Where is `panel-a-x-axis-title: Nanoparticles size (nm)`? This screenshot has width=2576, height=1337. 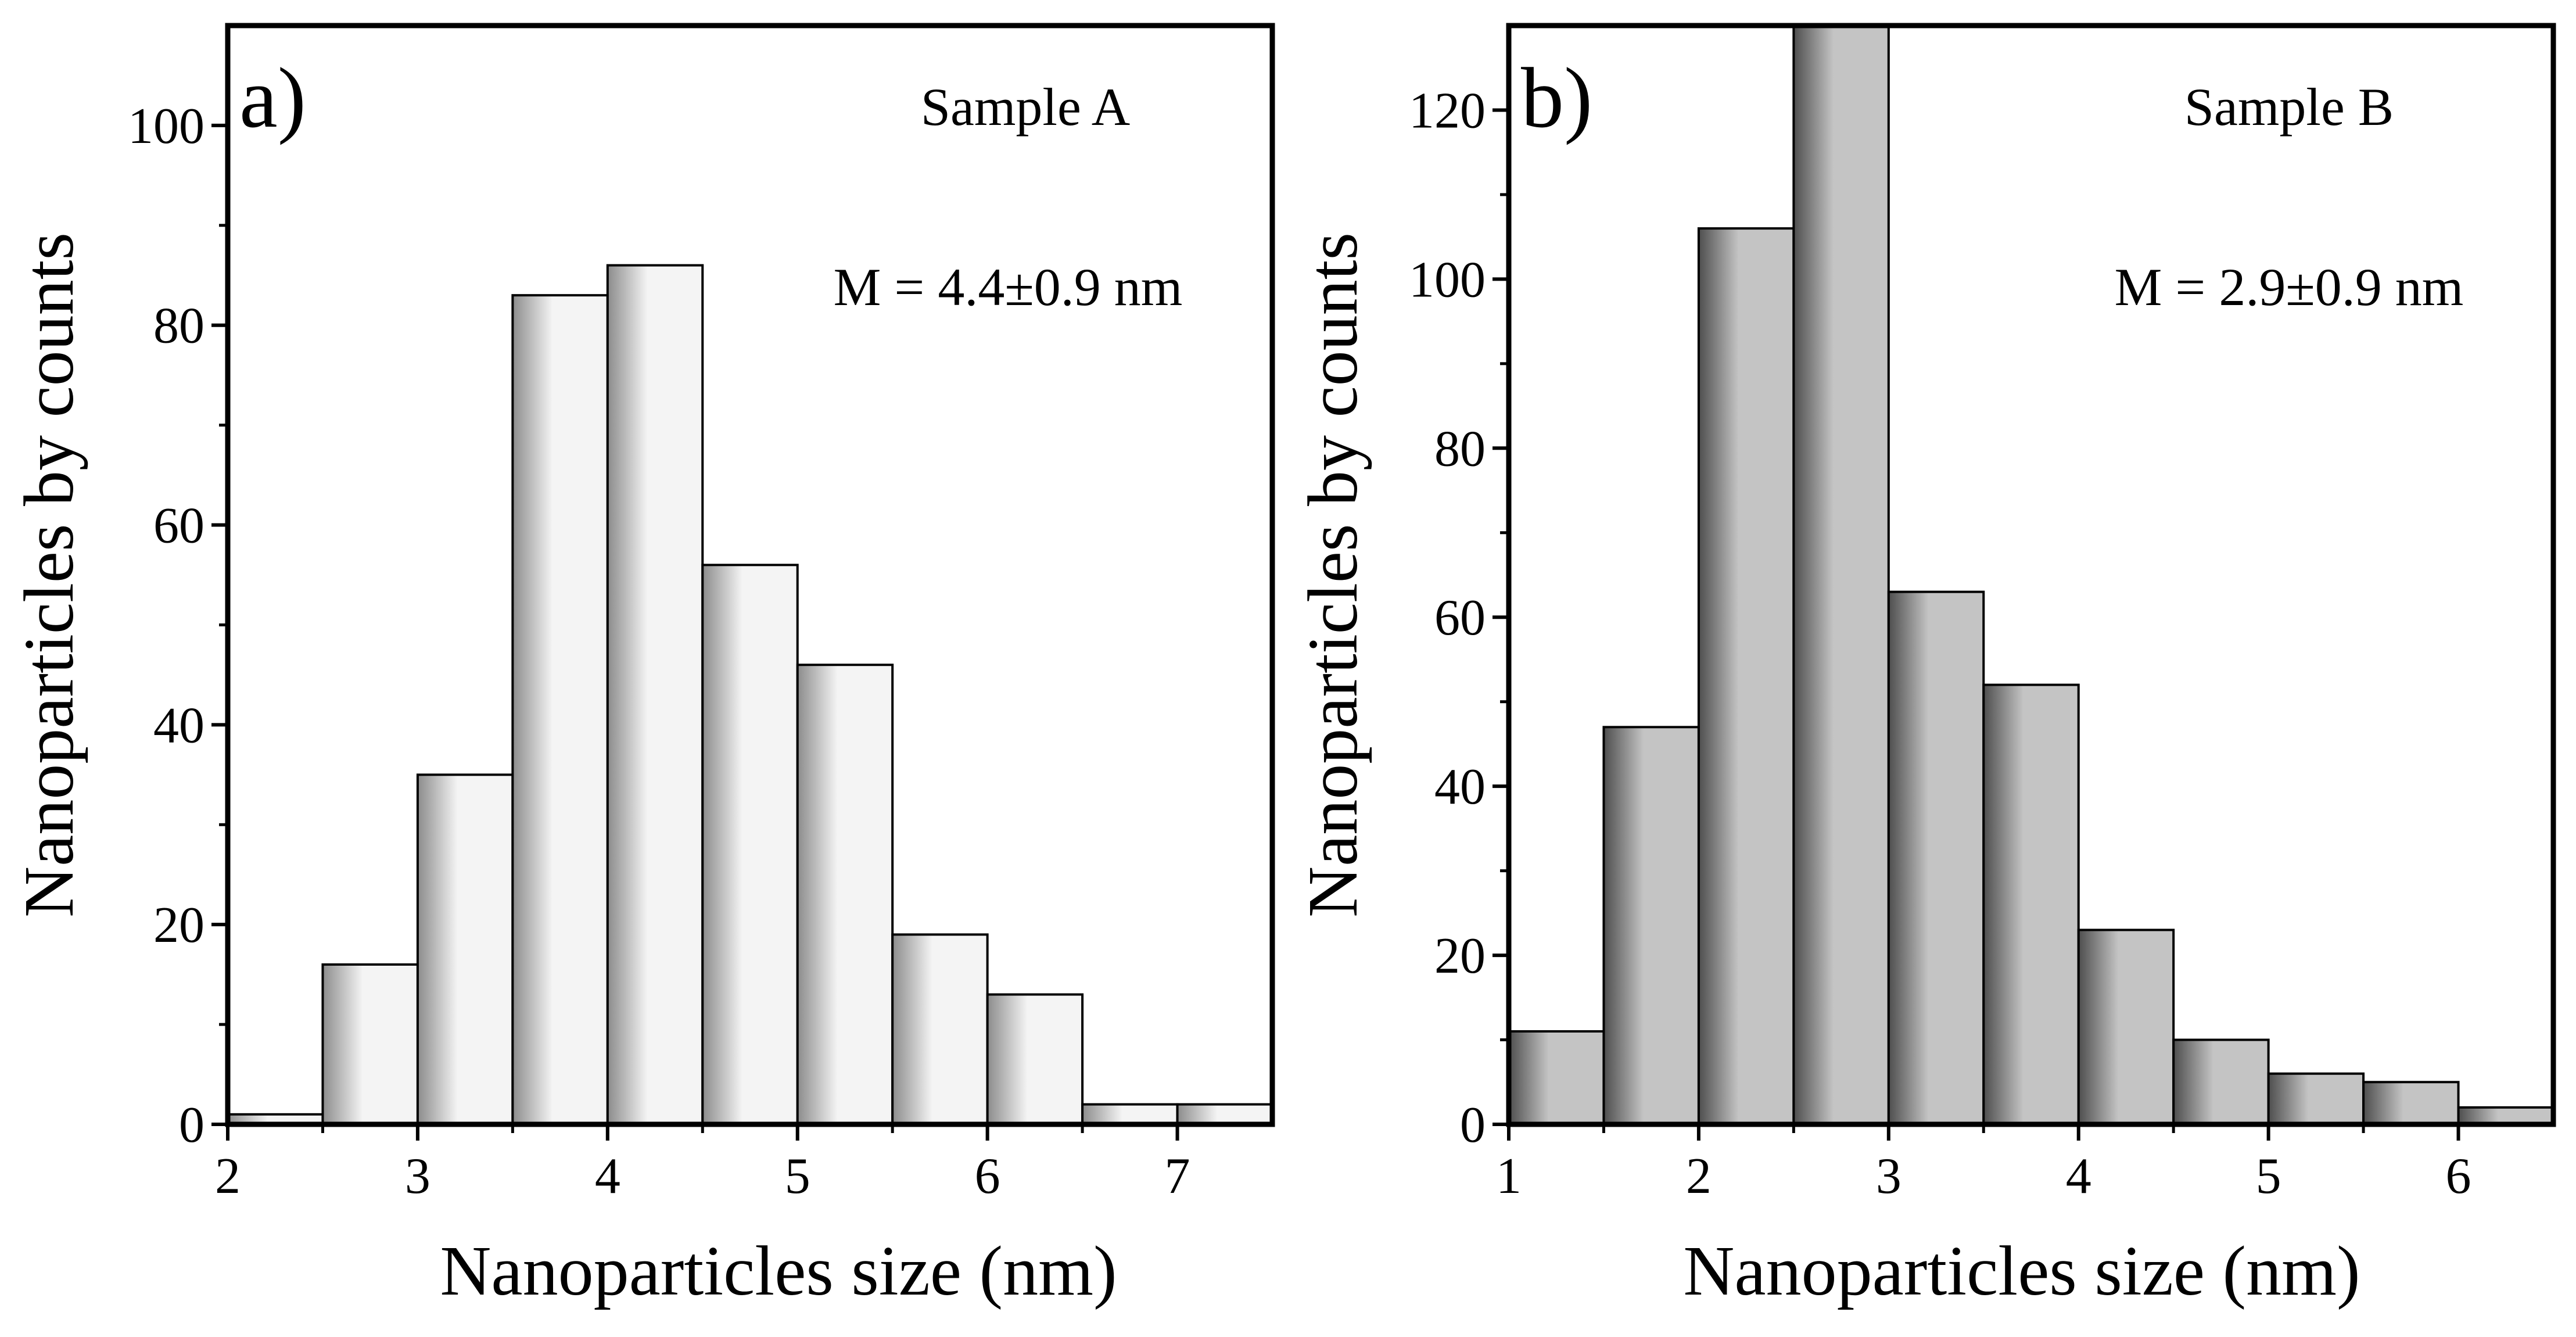 panel-a-x-axis-title: Nanoparticles size (nm) is located at coordinates (778, 1271).